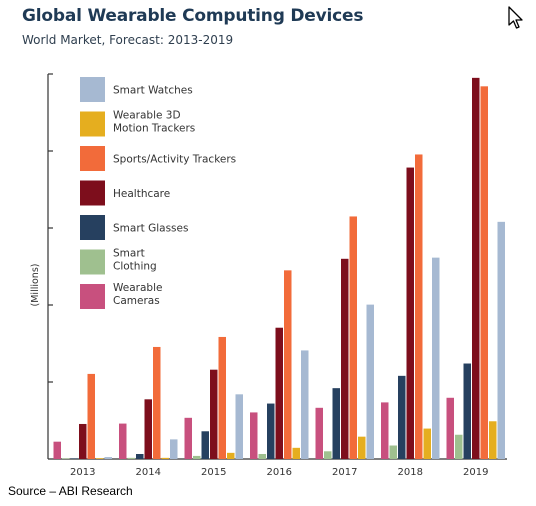 This screenshot has width=536, height=506. I want to click on legend-label-wearable-3d-motion-trackers: Wearable 3D Motion Trackers, so click(154, 122).